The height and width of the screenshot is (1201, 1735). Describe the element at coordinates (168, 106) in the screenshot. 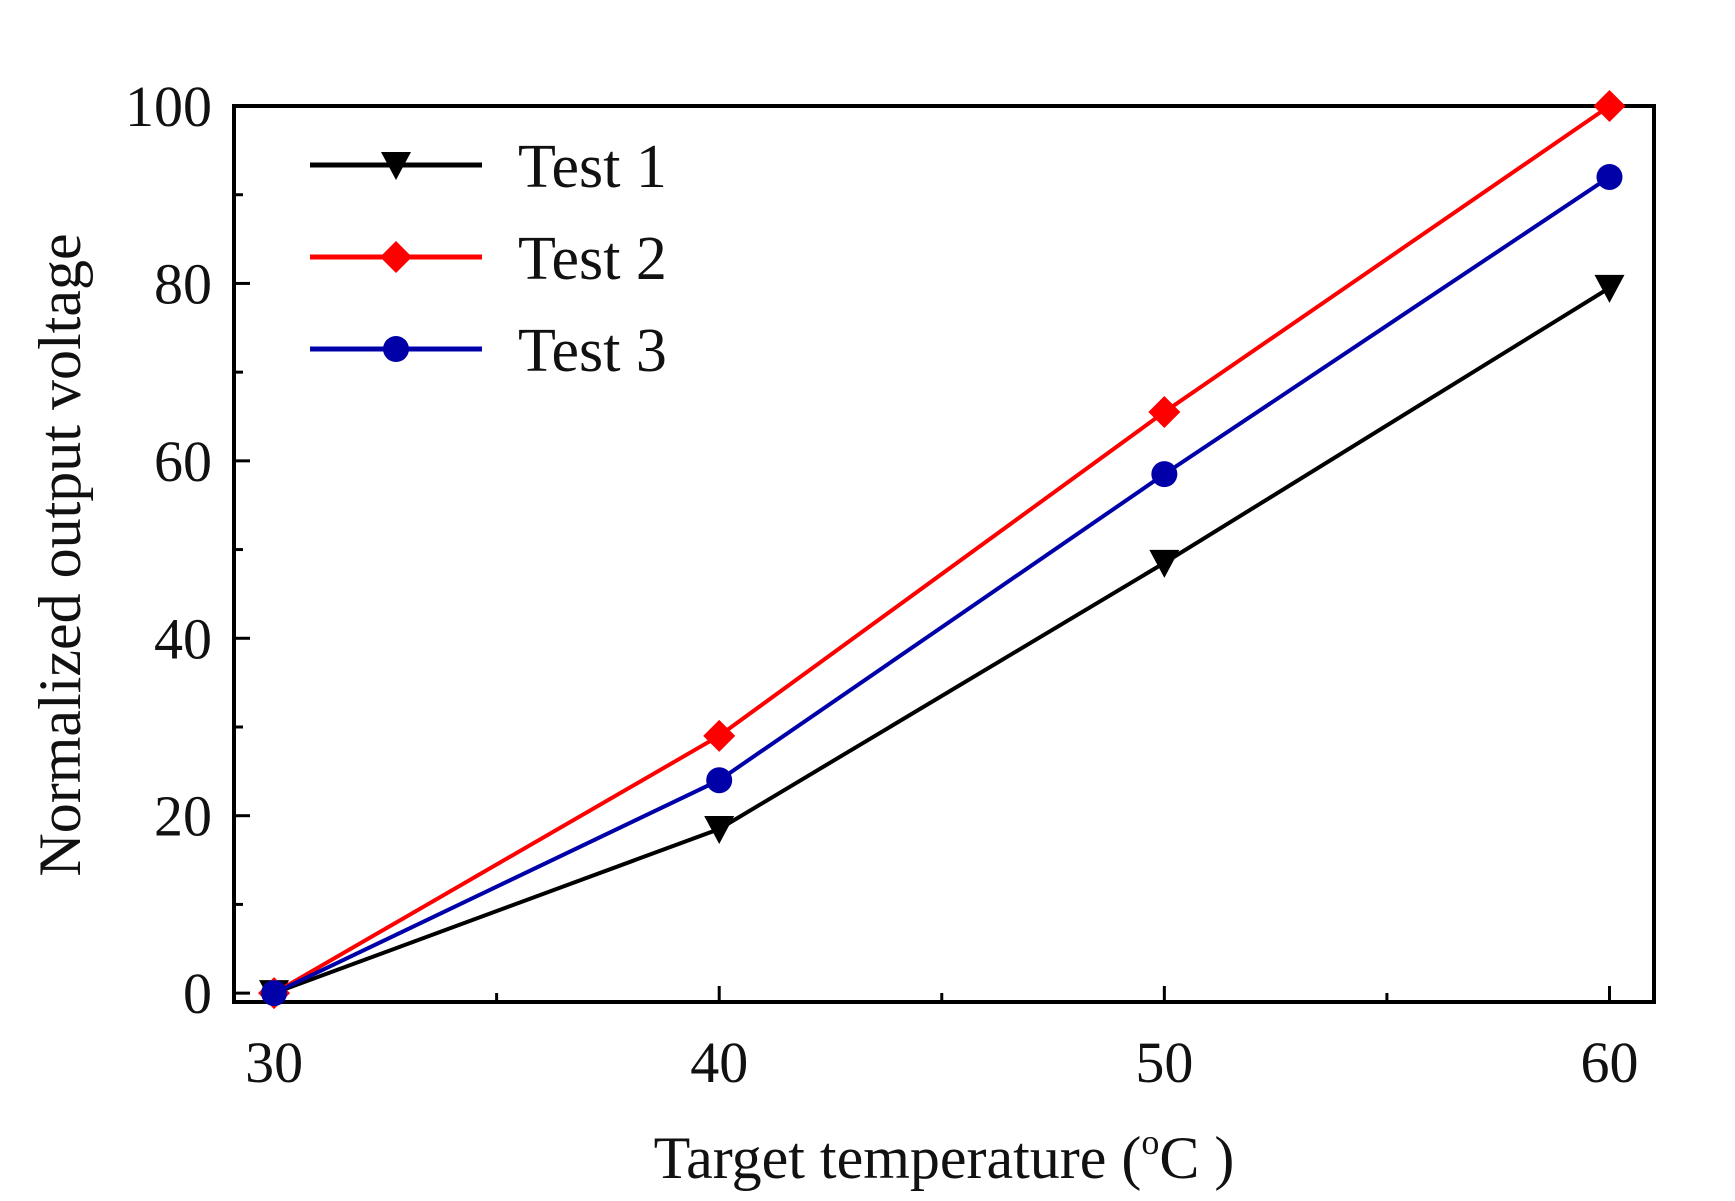

I see `y-tick-label: 100` at that location.